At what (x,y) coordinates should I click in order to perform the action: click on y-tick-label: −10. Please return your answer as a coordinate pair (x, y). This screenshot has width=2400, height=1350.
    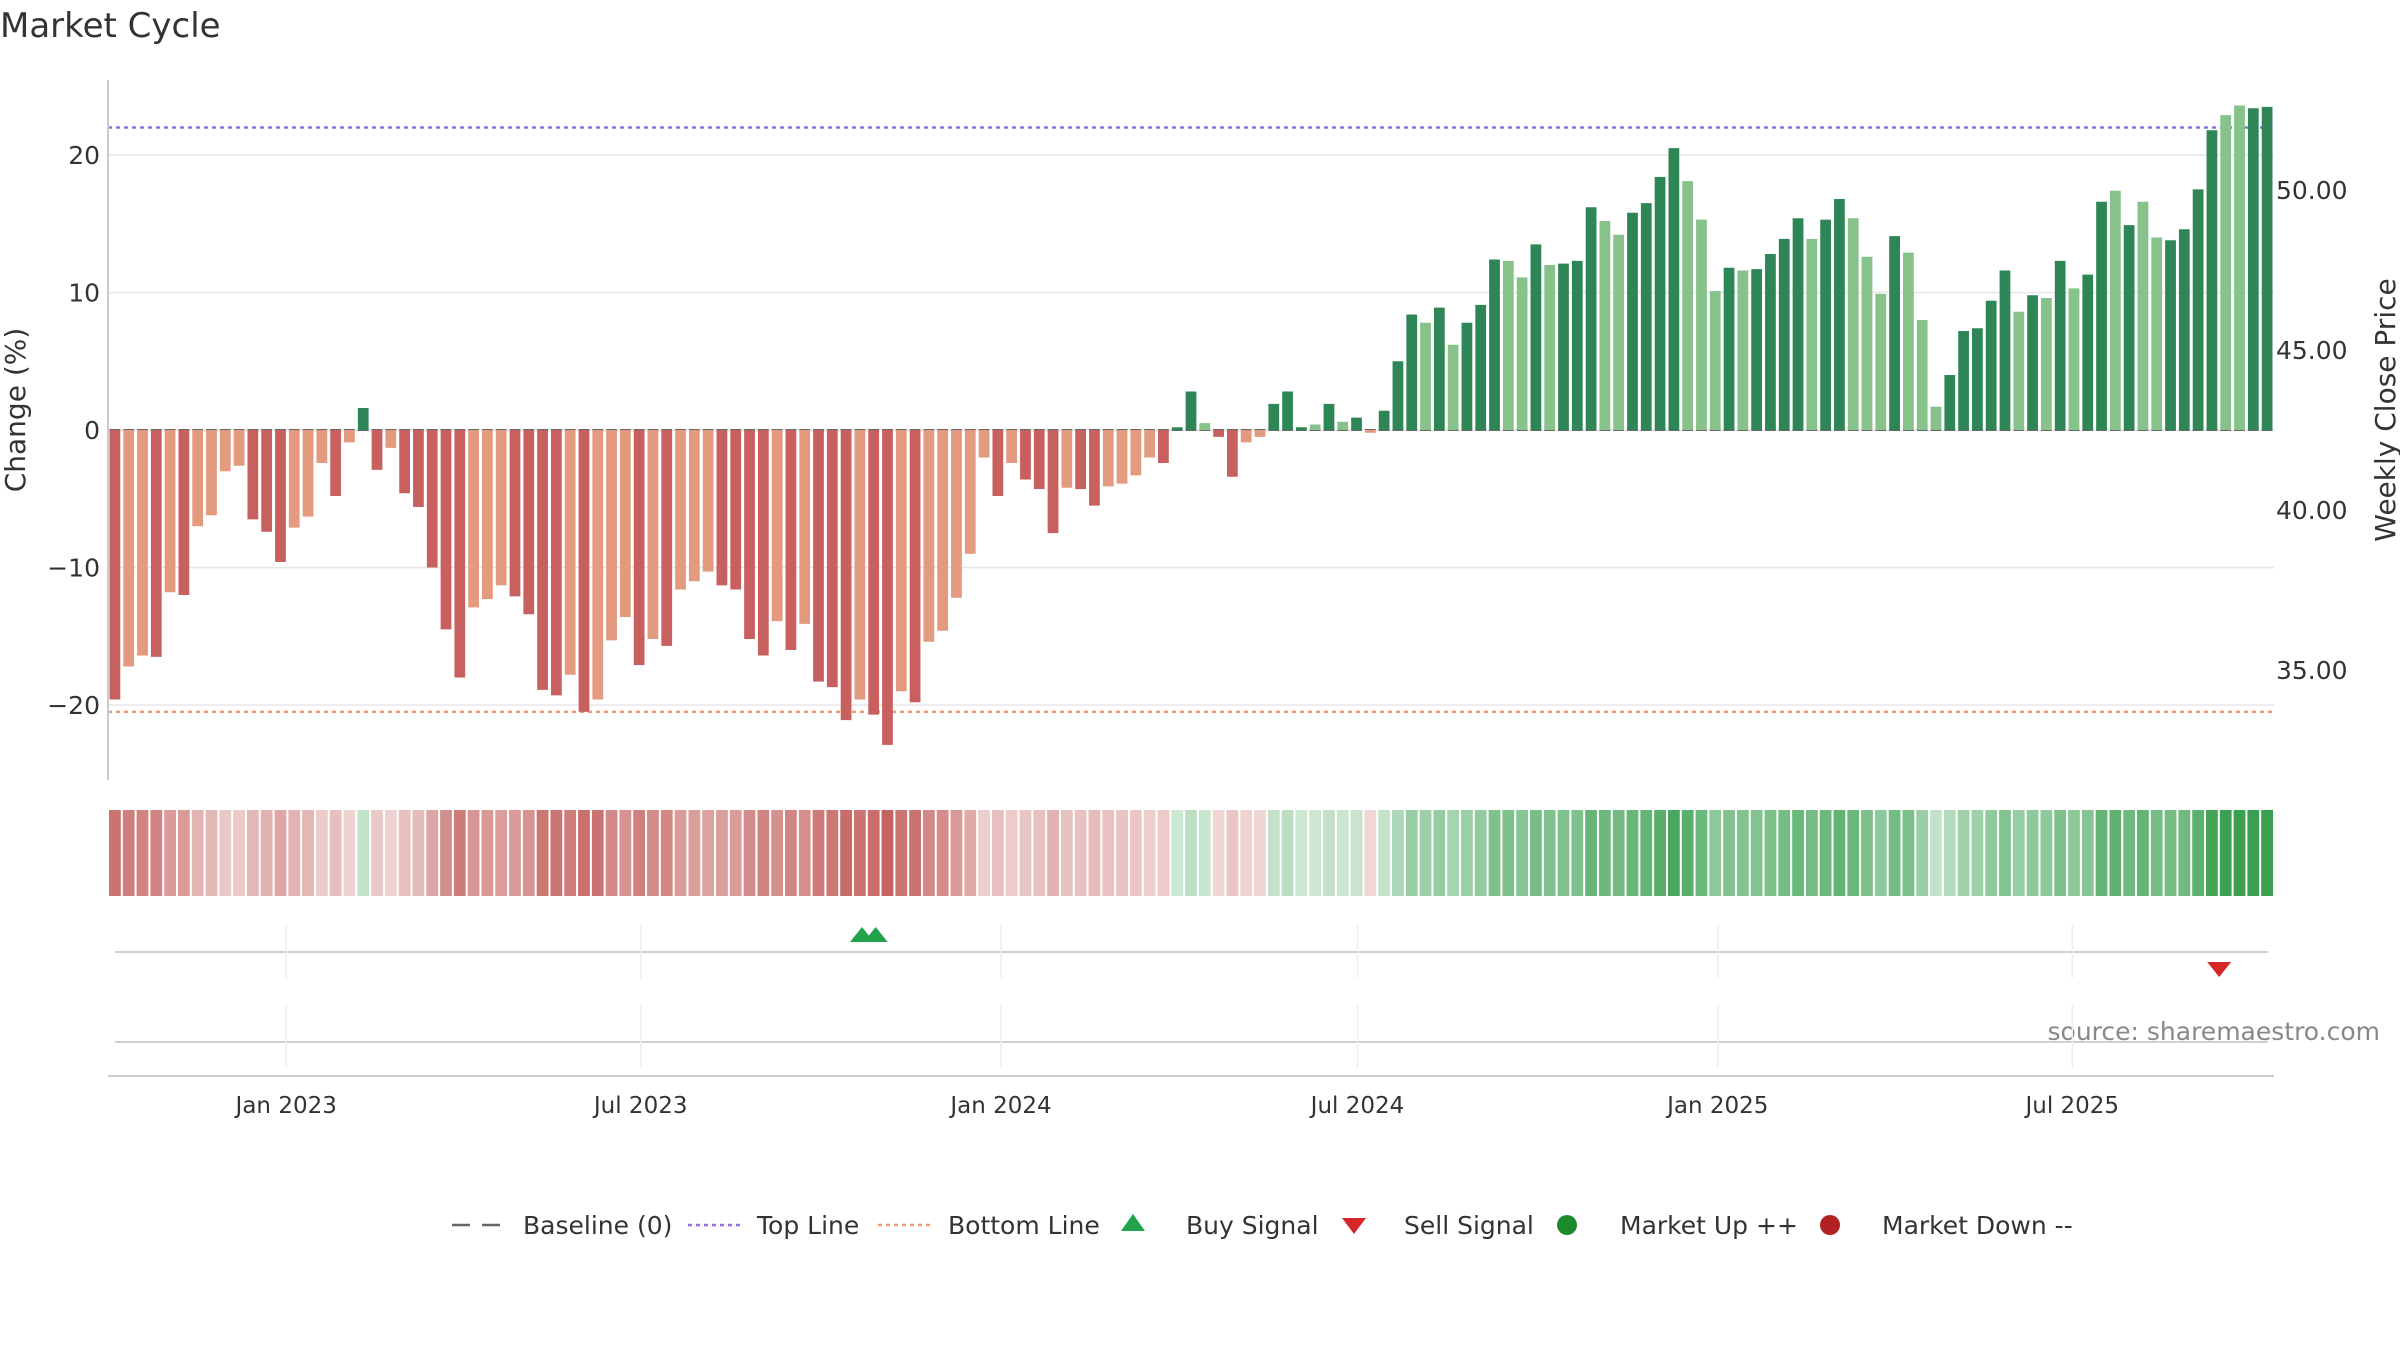
    Looking at the image, I should click on (73, 568).